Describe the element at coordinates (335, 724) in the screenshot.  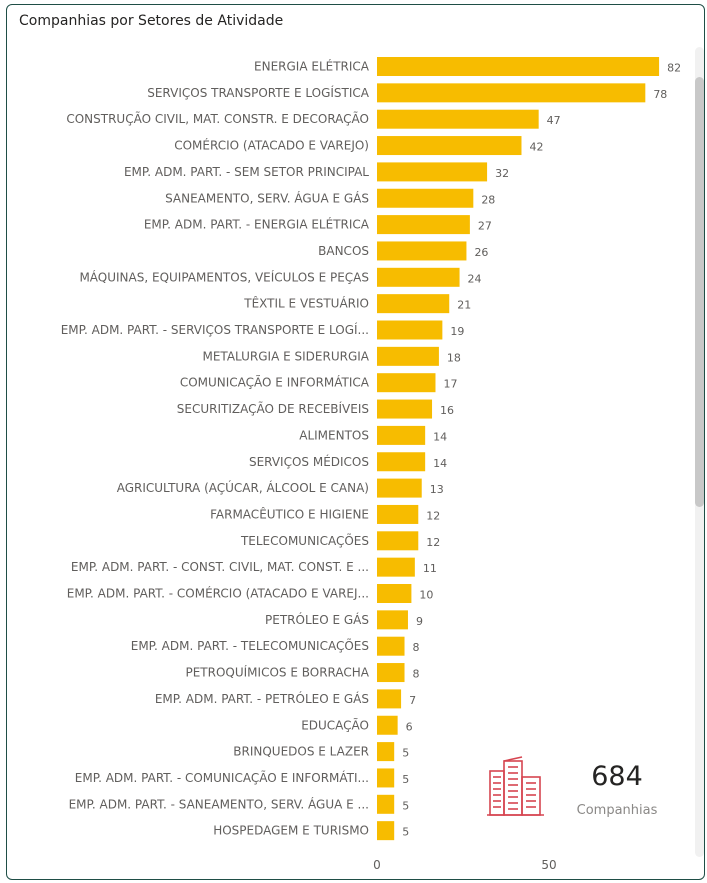
I see `category-label: EDUCAÇÃO` at that location.